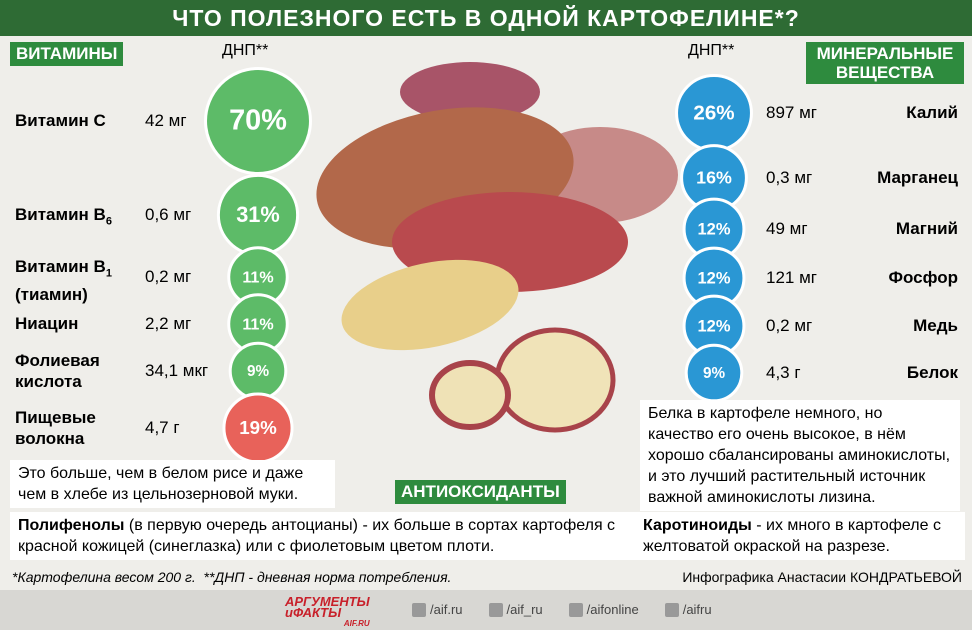 This screenshot has height=630, width=972. Describe the element at coordinates (71, 525) in the screenshot. I see `term: Полифенолы` at that location.